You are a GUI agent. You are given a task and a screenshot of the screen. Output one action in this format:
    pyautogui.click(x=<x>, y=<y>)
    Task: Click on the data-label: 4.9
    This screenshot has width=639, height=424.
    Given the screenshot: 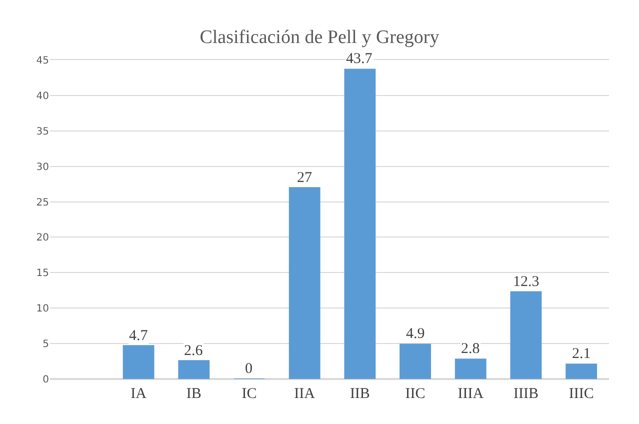 What is the action you would take?
    pyautogui.click(x=415, y=334)
    